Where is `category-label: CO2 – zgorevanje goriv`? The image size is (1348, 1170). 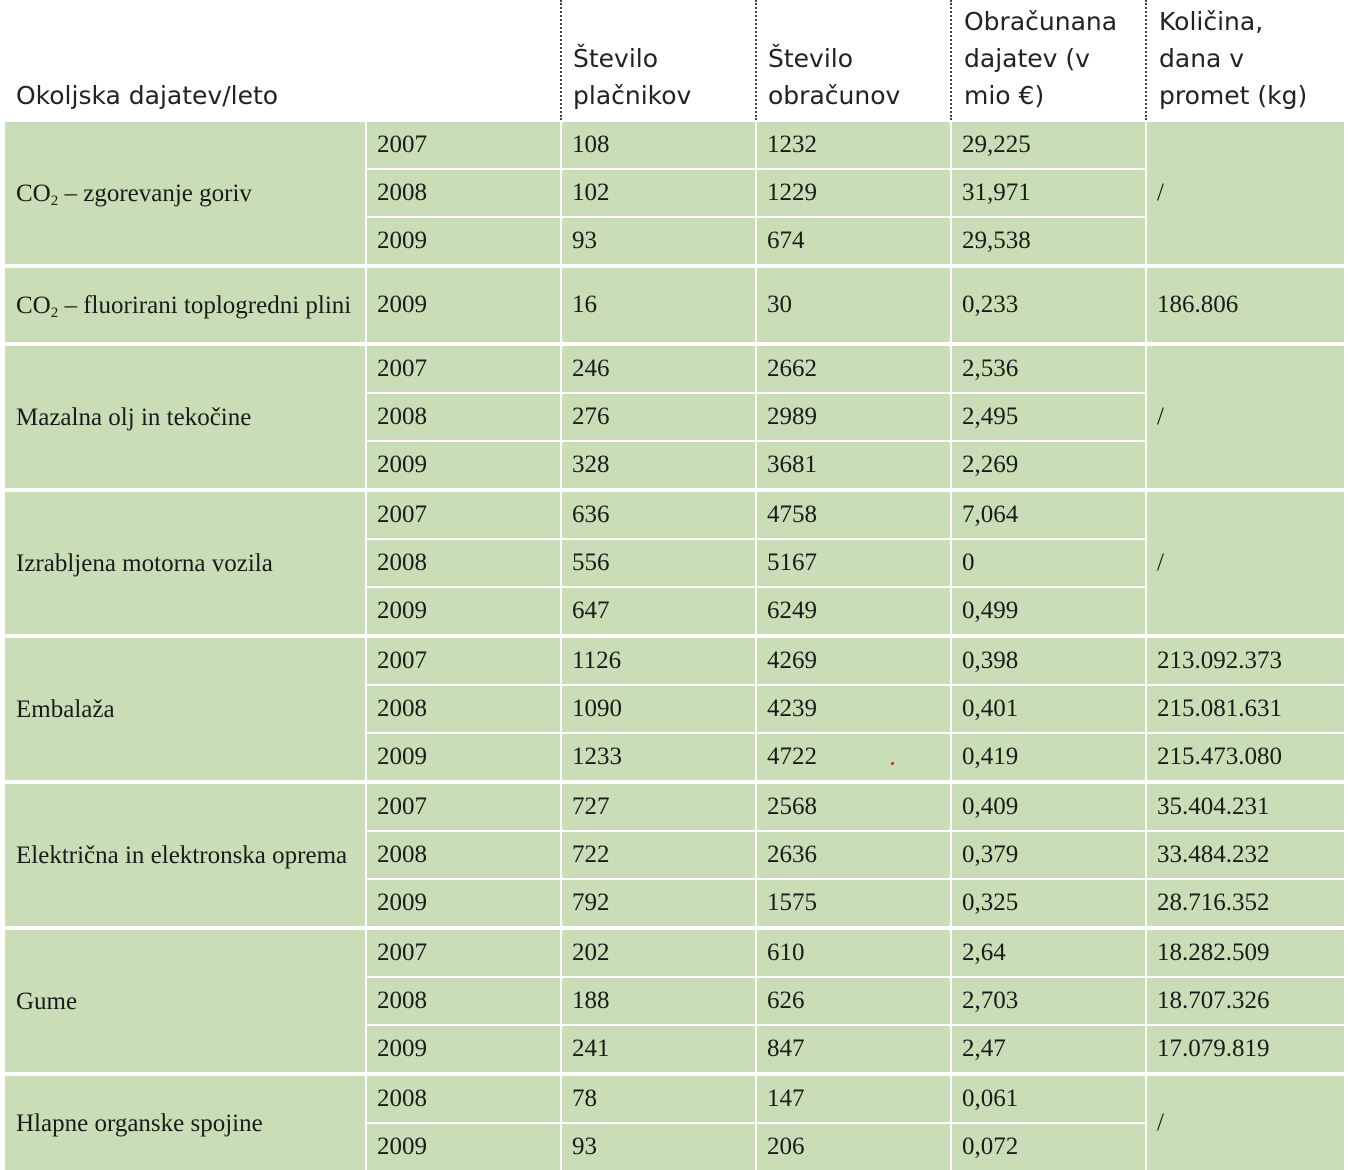 category-label: CO2 – zgorevanje goriv is located at coordinates (134, 194).